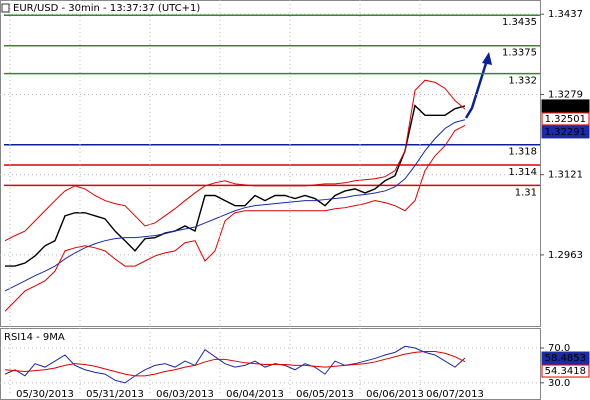 This screenshot has width=590, height=400. What do you see at coordinates (522, 81) in the screenshot?
I see `level-label: 1.332` at bounding box center [522, 81].